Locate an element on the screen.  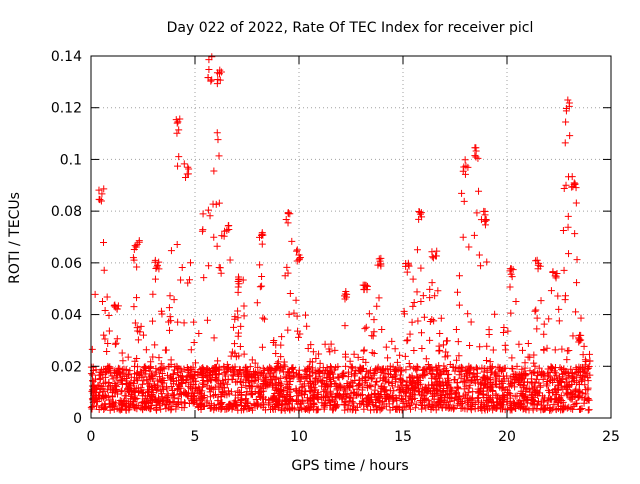
y-tick-label: 0 is located at coordinates (77, 419).